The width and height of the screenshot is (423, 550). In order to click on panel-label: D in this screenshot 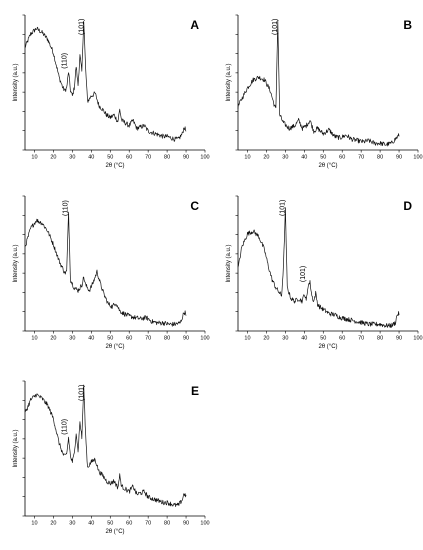, I will do `click(407, 206)`.